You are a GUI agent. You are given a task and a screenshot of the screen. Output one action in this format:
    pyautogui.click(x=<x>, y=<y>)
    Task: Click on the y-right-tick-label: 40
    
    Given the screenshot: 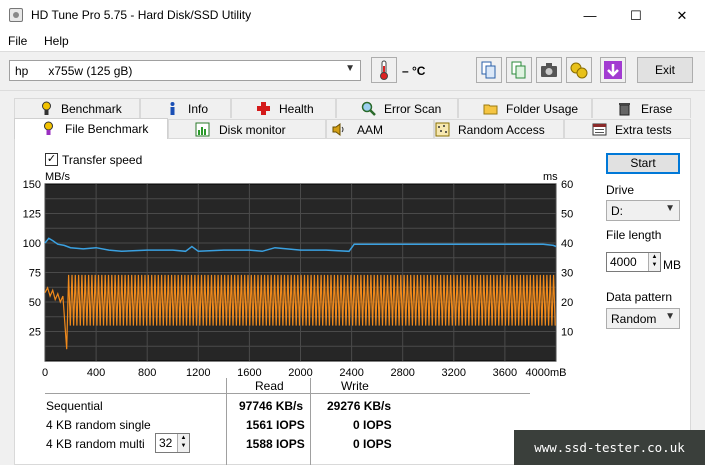 What is the action you would take?
    pyautogui.click(x=567, y=244)
    